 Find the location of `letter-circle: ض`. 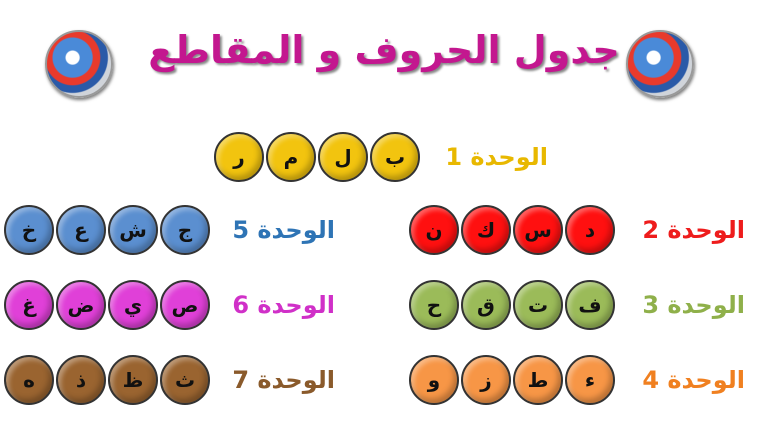

letter-circle: ض is located at coordinates (81, 305).